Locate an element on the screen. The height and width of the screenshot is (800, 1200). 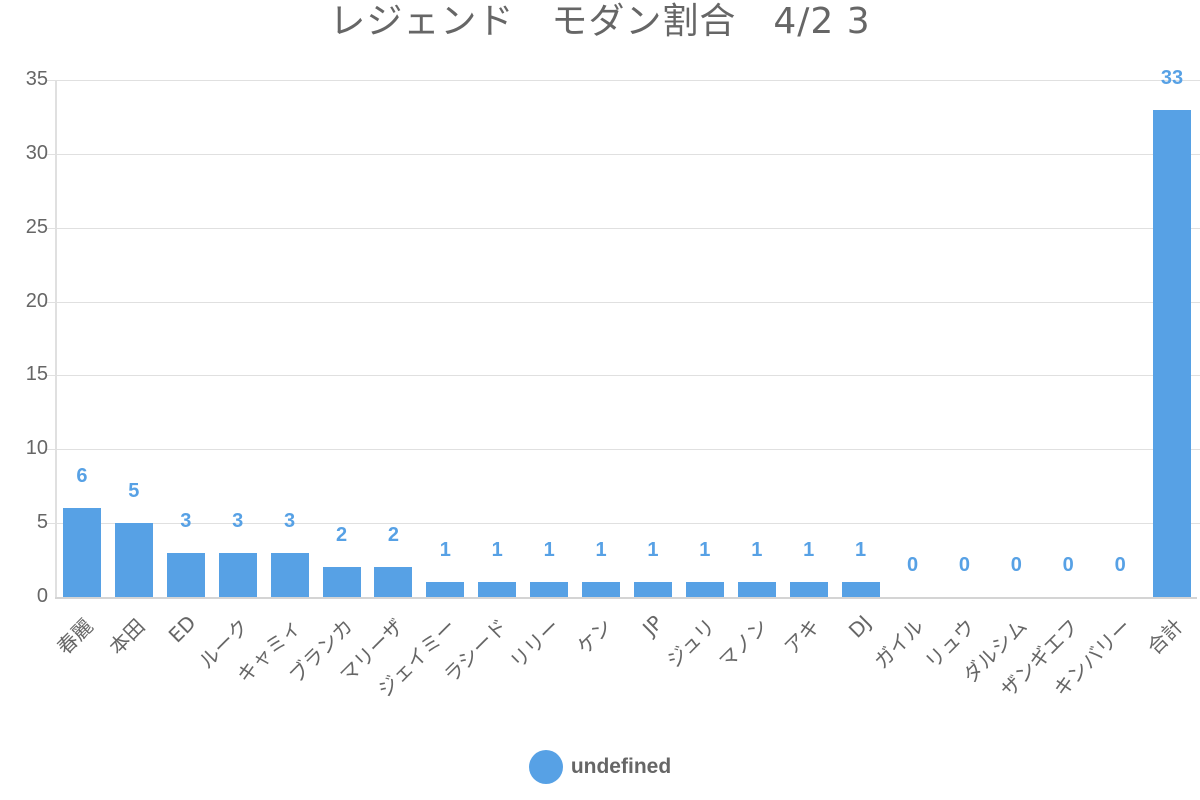
data-label: 33 is located at coordinates (1172, 77).